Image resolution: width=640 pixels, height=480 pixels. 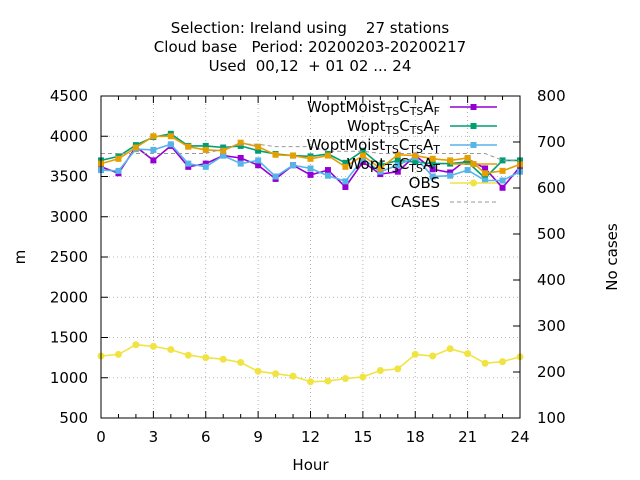 What do you see at coordinates (73, 418) in the screenshot?
I see `y-tick-label: 500` at bounding box center [73, 418].